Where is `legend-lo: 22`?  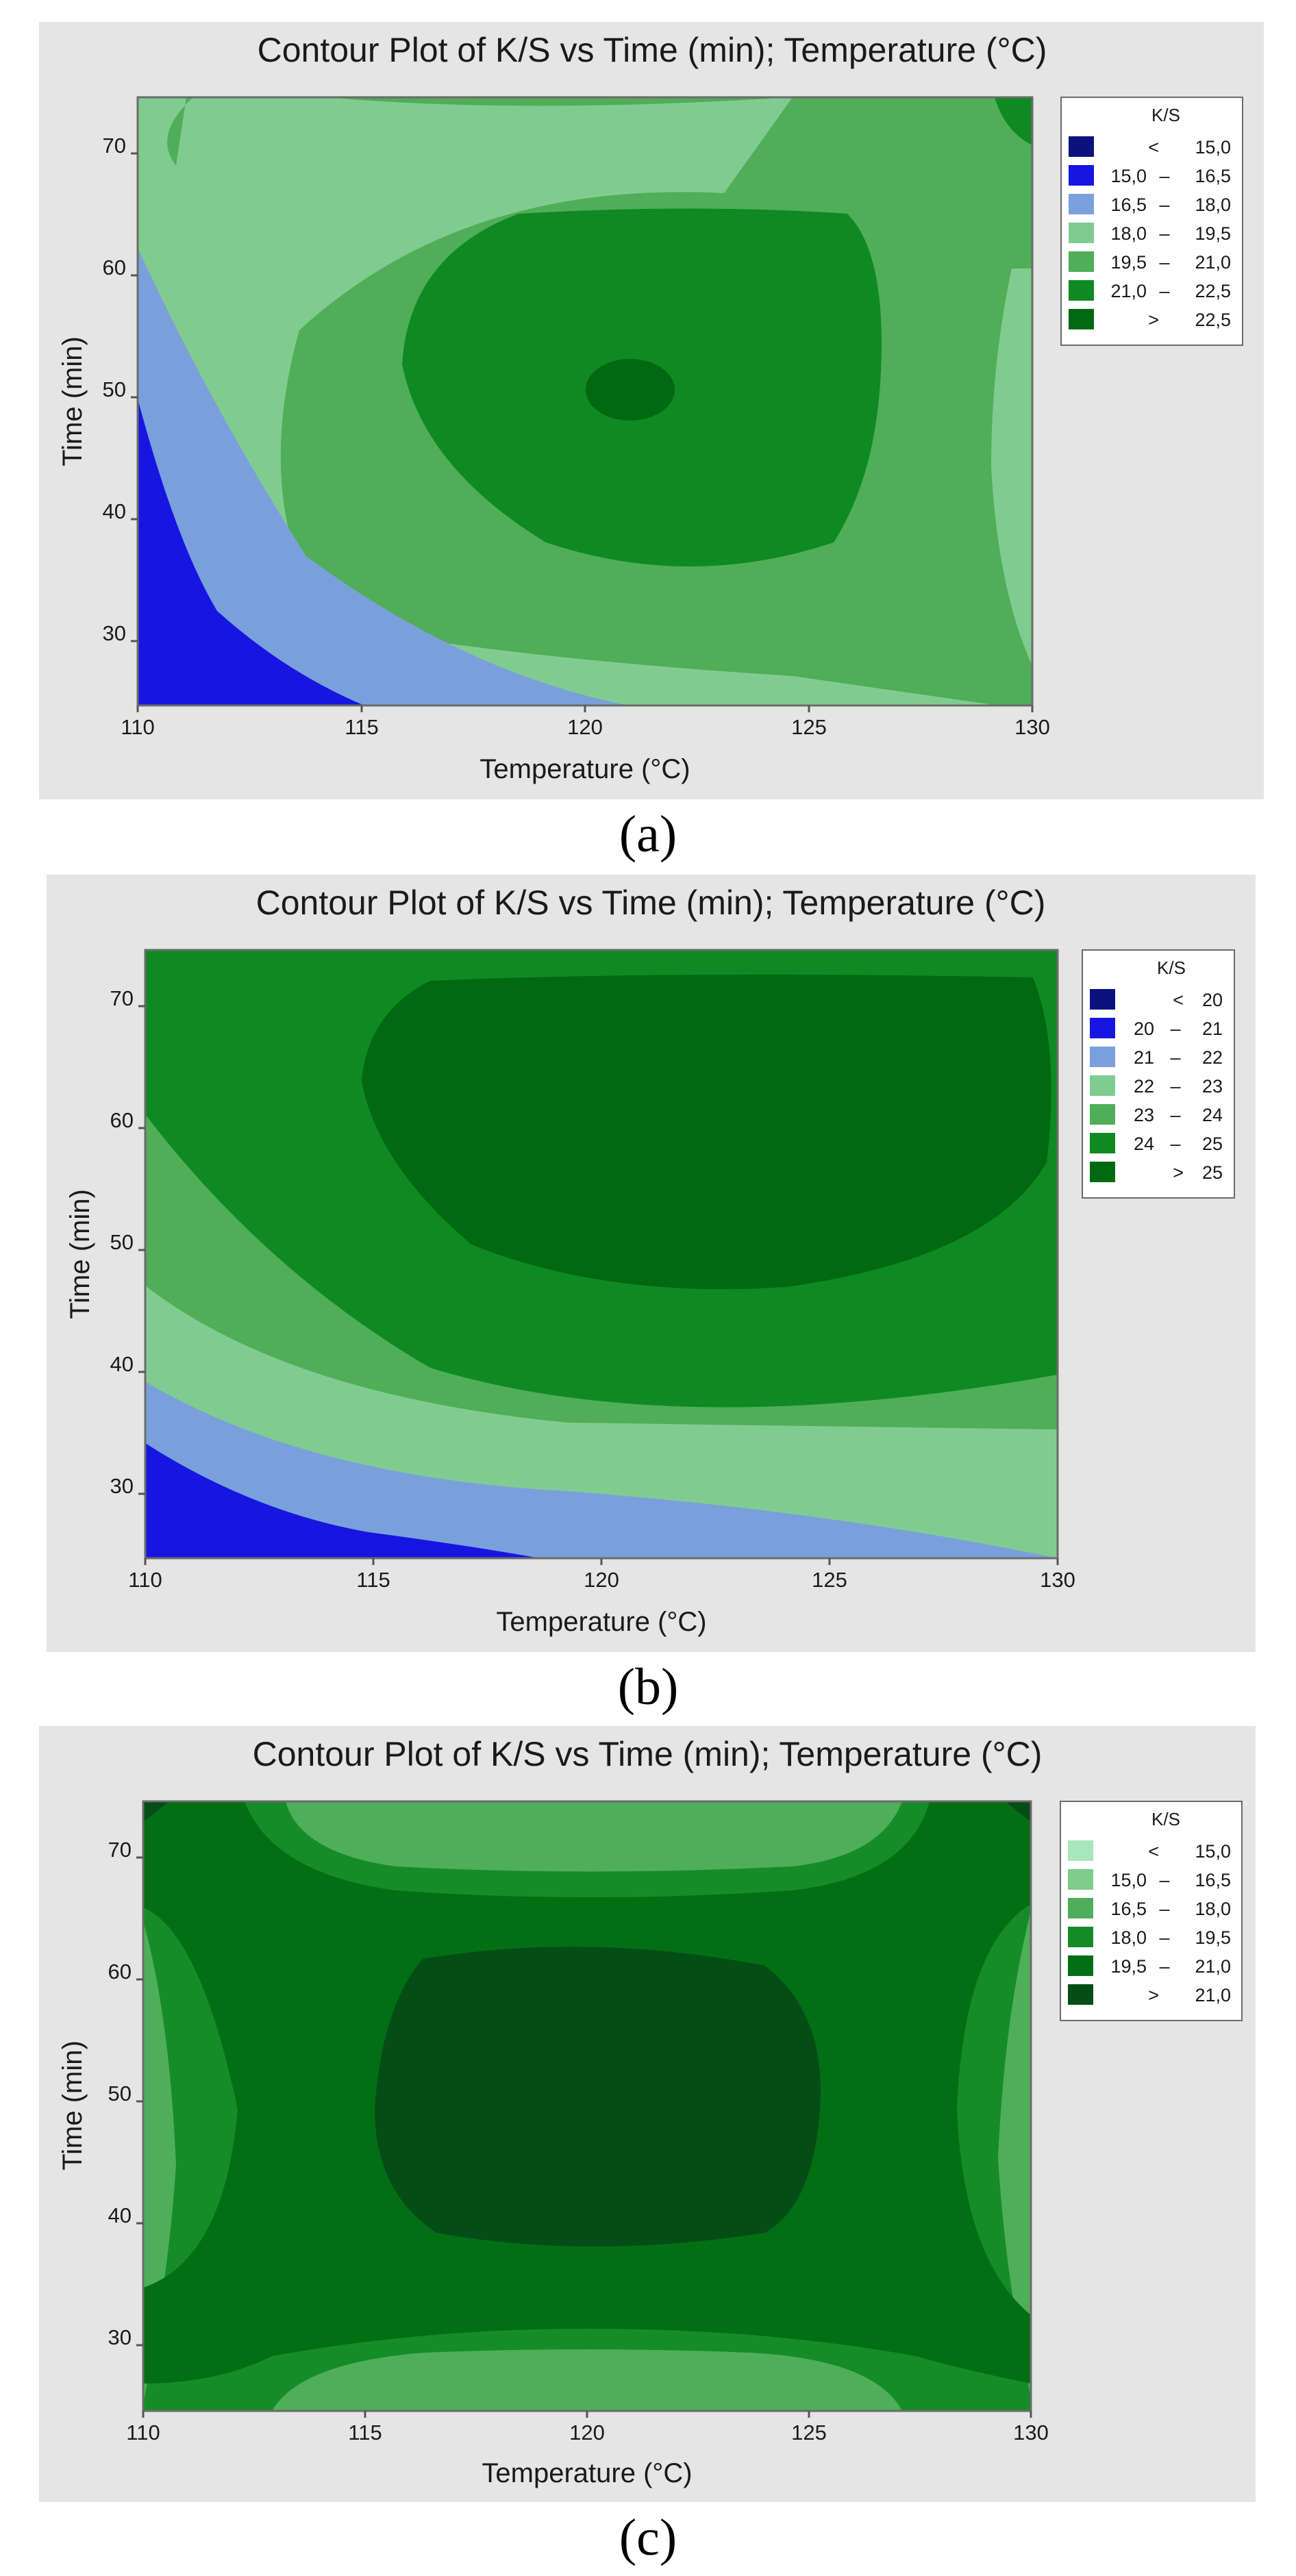 legend-lo: 22 is located at coordinates (1144, 1086).